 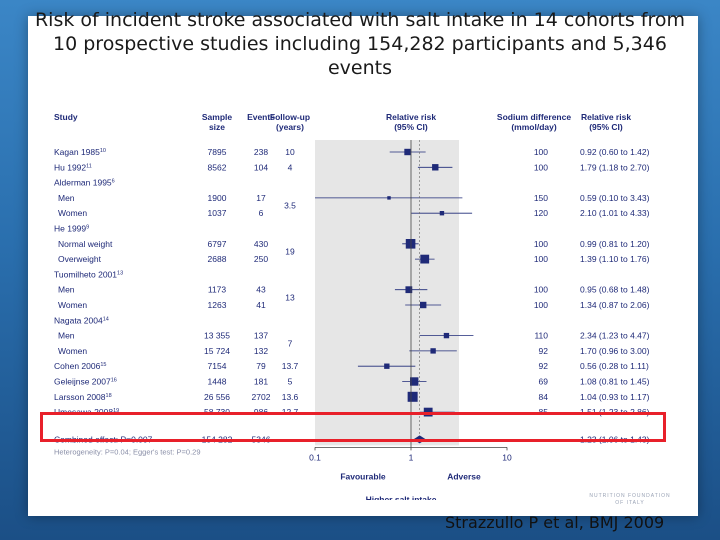 What do you see at coordinates (88, 274) in the screenshot?
I see `study-label: Tuomilheto 200113` at bounding box center [88, 274].